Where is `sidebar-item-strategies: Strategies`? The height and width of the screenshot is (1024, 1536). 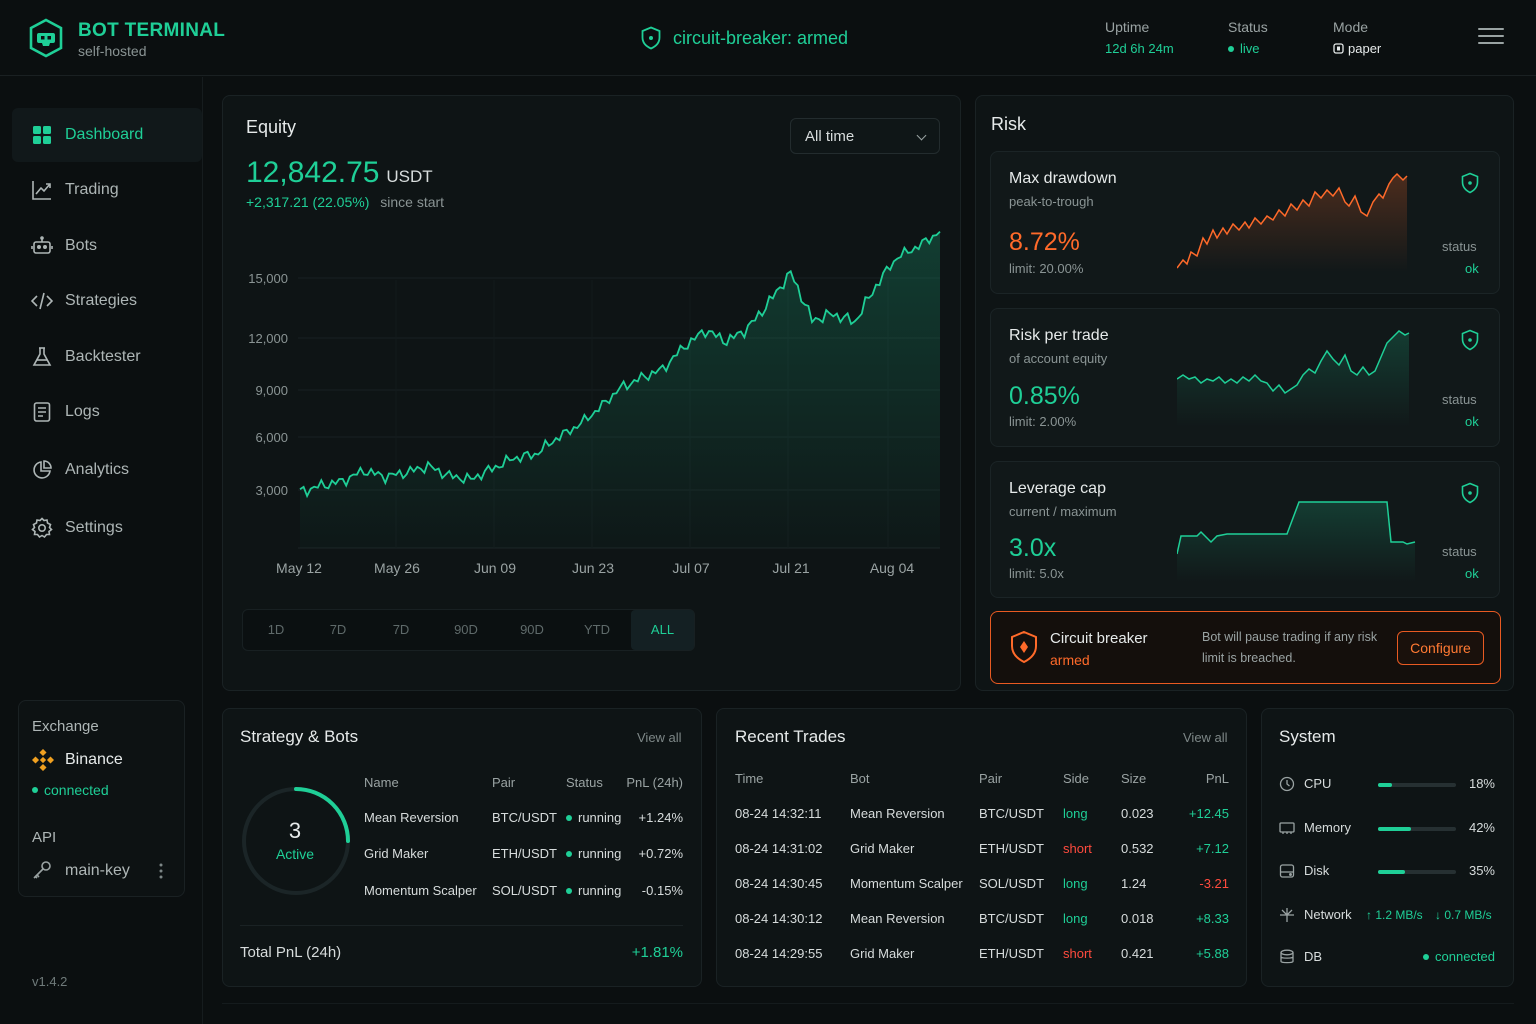 sidebar-item-strategies: Strategies is located at coordinates (107, 301).